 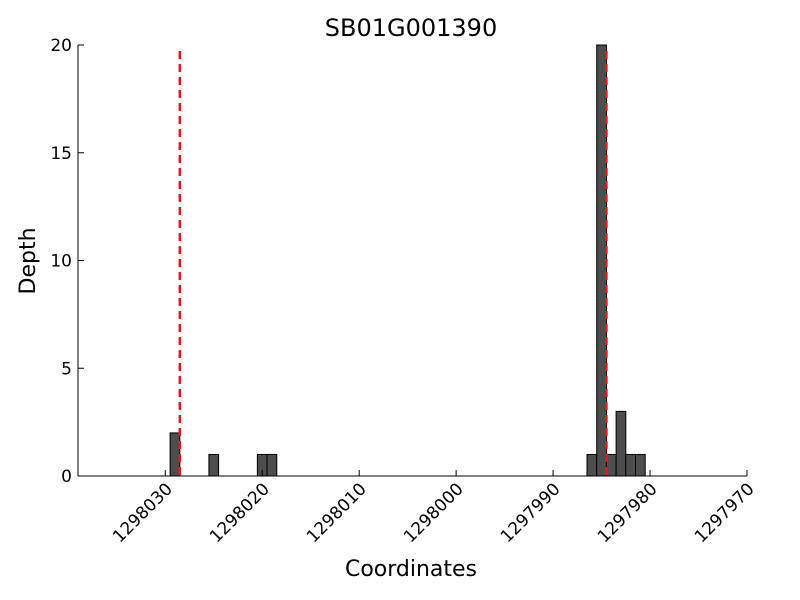 I want to click on x-tick-label: 1297980, so click(x=628, y=513).